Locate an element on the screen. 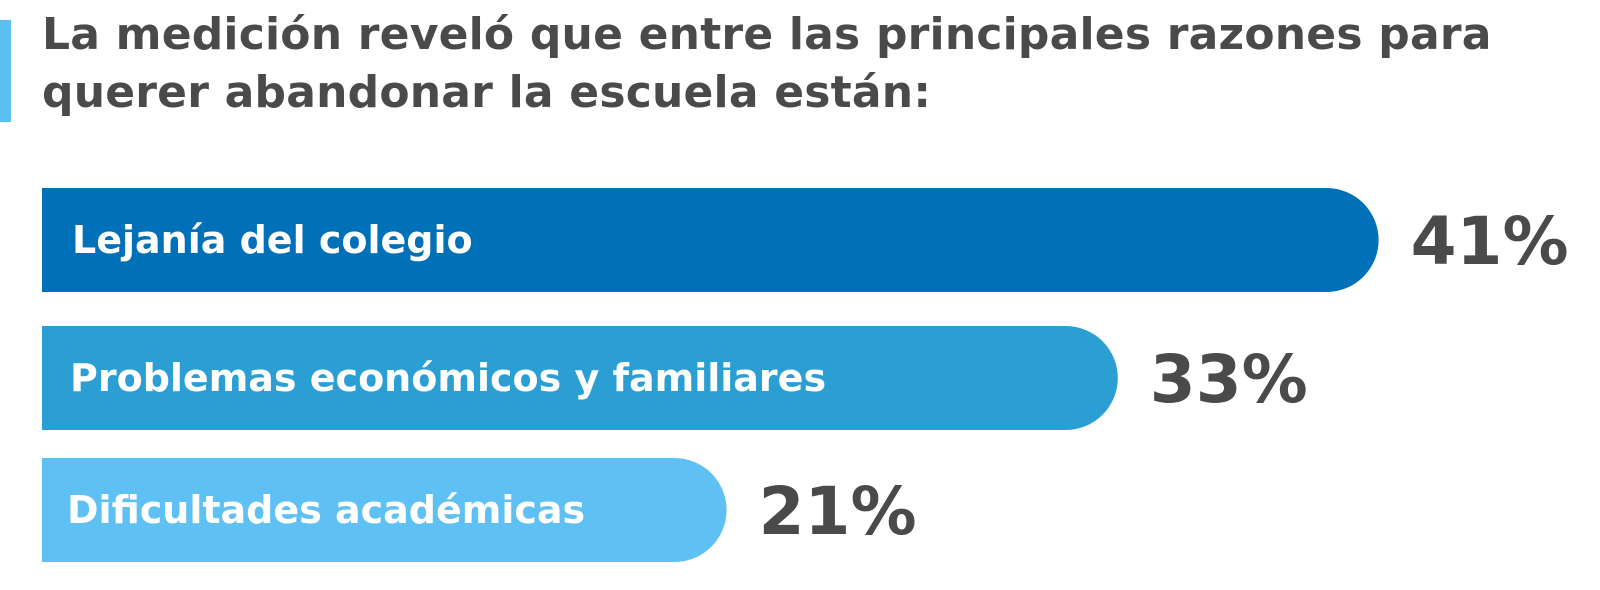  bar-row: Problemas económicos y familiares 33% is located at coordinates (675, 378).